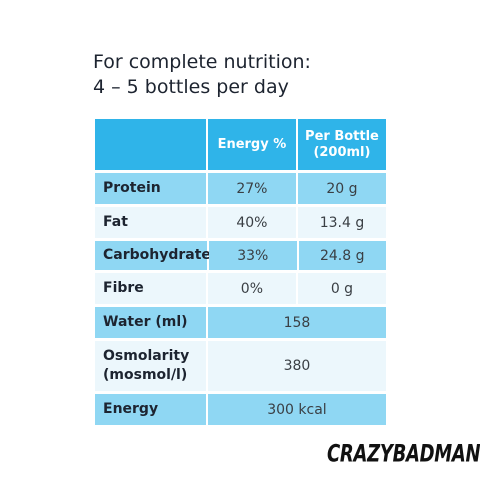  I want to click on table-row-fat: Fat 40% 13.4 g, so click(240, 222).